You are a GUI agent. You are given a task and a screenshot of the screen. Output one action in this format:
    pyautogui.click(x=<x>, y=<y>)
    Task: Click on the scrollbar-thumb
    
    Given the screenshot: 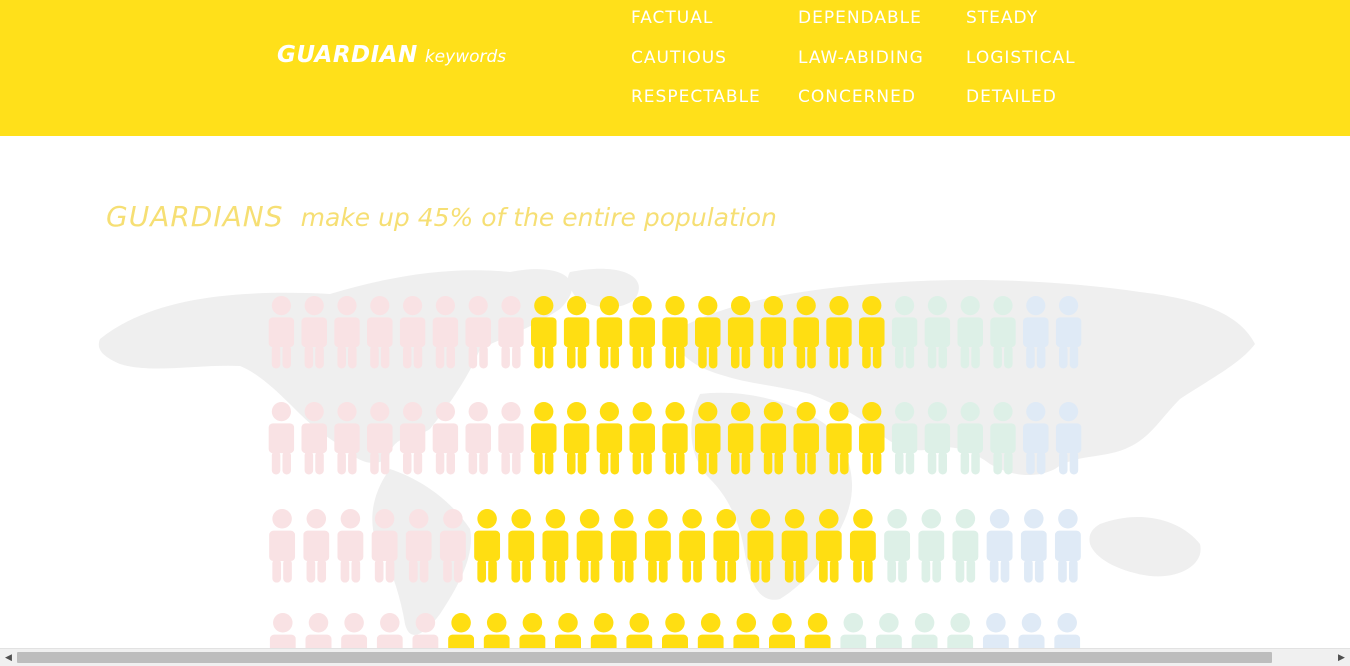 What is the action you would take?
    pyautogui.click(x=644, y=657)
    